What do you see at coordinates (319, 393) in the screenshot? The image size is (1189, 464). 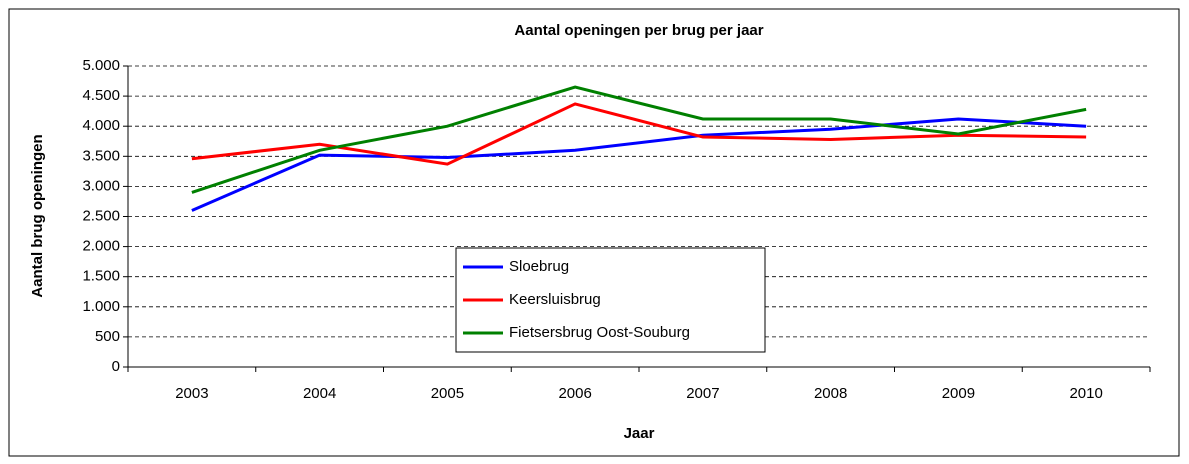 I see `x-tick-label: 2004` at bounding box center [319, 393].